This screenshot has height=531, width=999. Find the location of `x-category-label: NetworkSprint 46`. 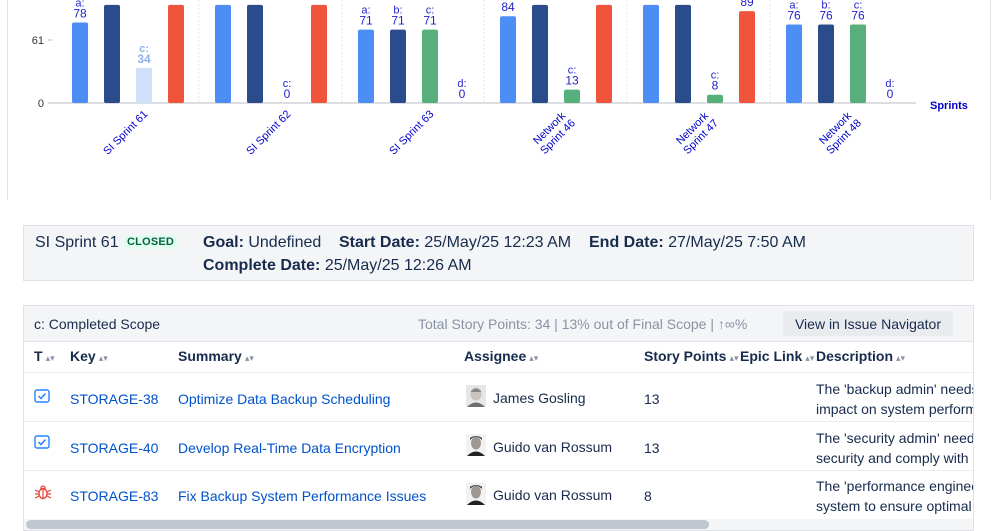

x-category-label: NetworkSprint 46 is located at coordinates (554, 133).